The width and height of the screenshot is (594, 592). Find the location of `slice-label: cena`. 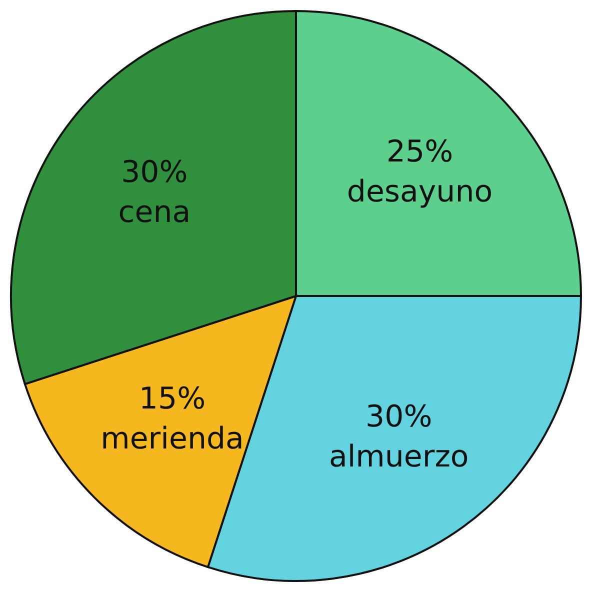

slice-label: cena is located at coordinates (154, 212).